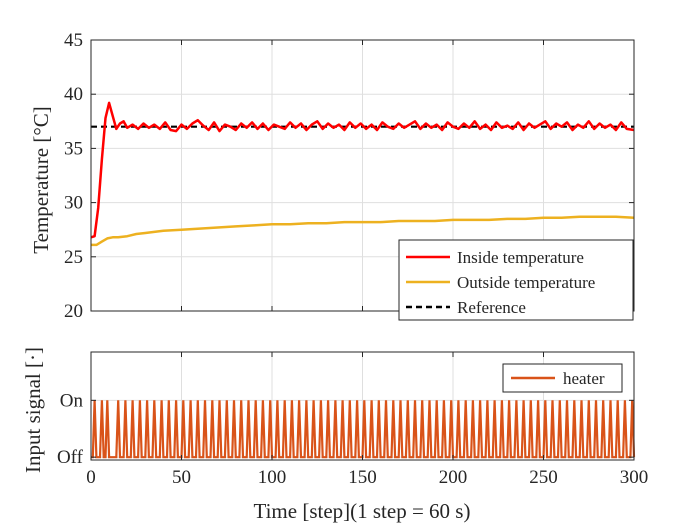 The image size is (700, 525). Describe the element at coordinates (73, 203) in the screenshot. I see `top-y-tick-label: 30` at that location.